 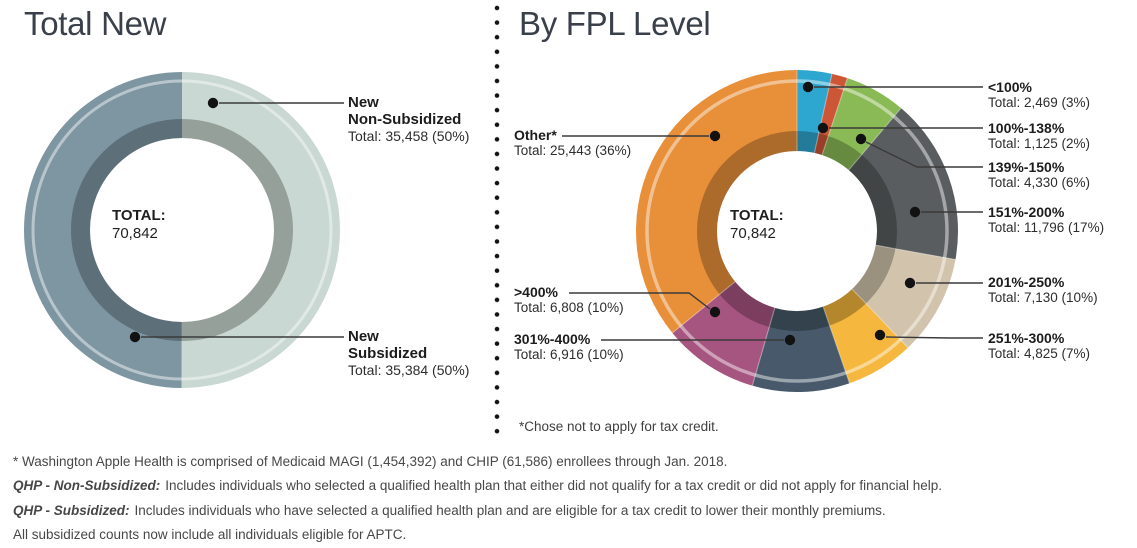 I want to click on footer-prefix: QHP - Subsidized:, so click(x=71, y=510).